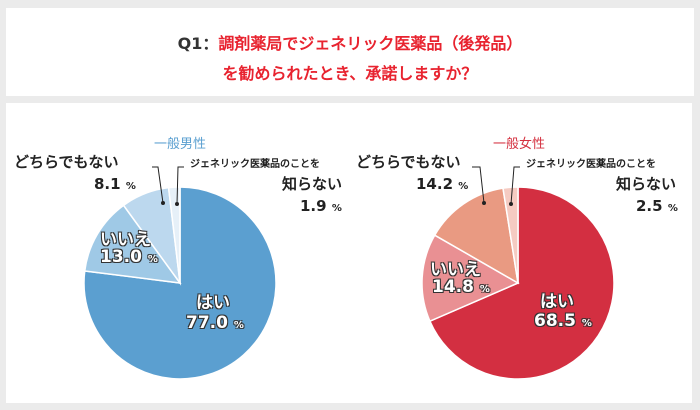 This screenshot has height=410, width=700. What do you see at coordinates (255, 164) in the screenshot?
I see `male-unknown-label-1: ジェネリック医薬品のことを` at bounding box center [255, 164].